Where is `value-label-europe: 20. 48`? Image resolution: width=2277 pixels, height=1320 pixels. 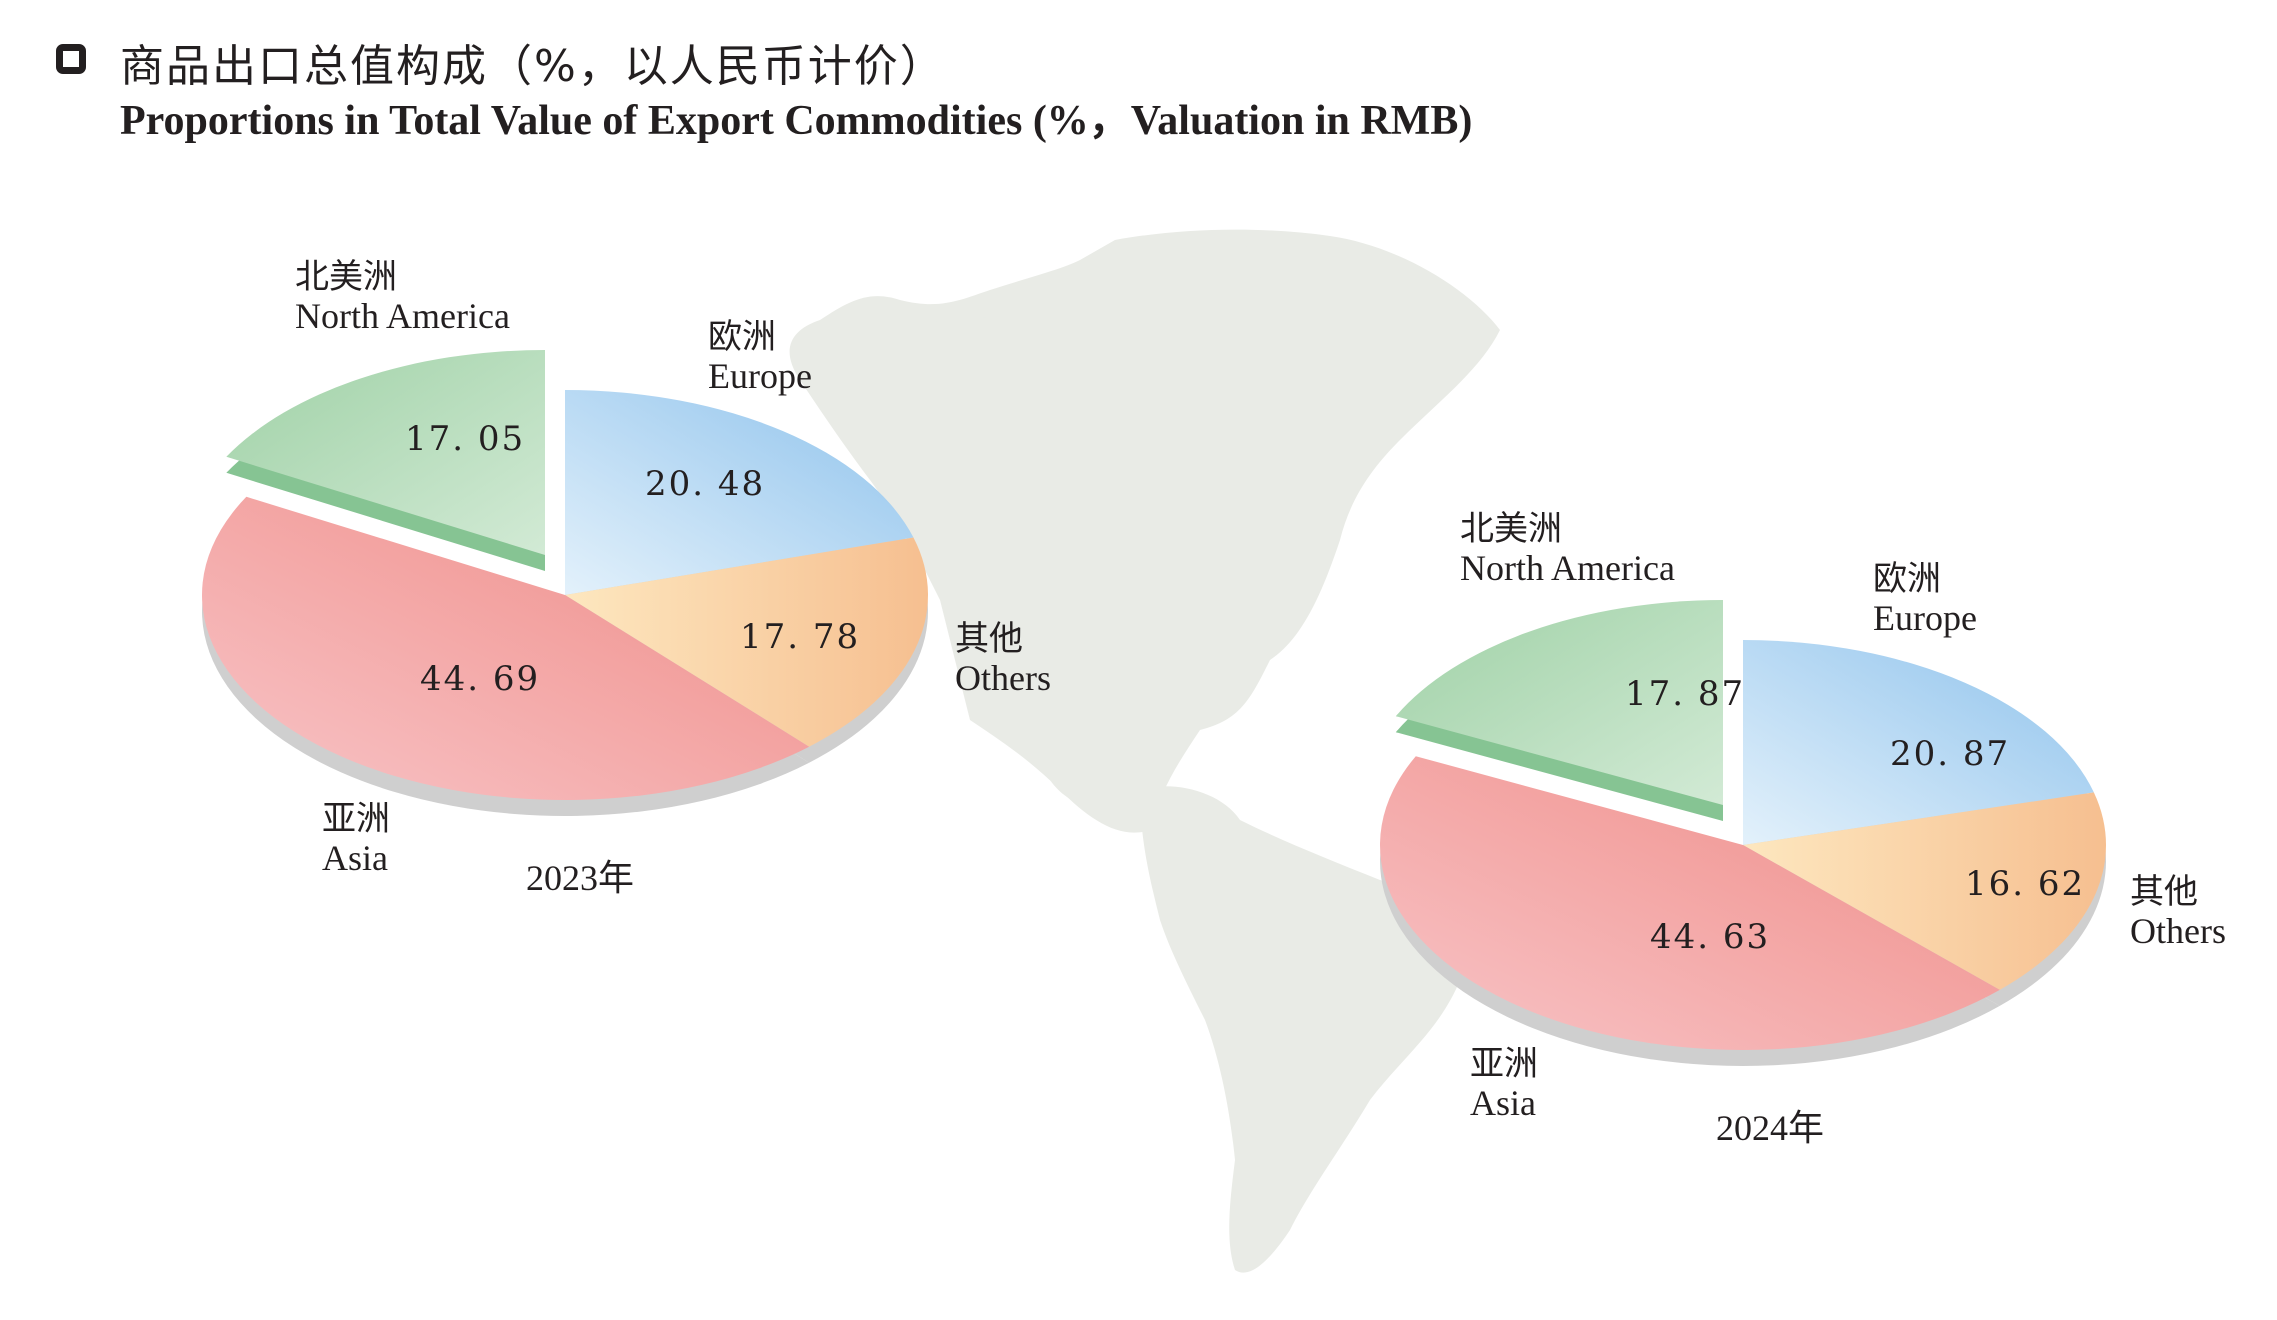
value-label-europe: 20. 48 is located at coordinates (705, 484).